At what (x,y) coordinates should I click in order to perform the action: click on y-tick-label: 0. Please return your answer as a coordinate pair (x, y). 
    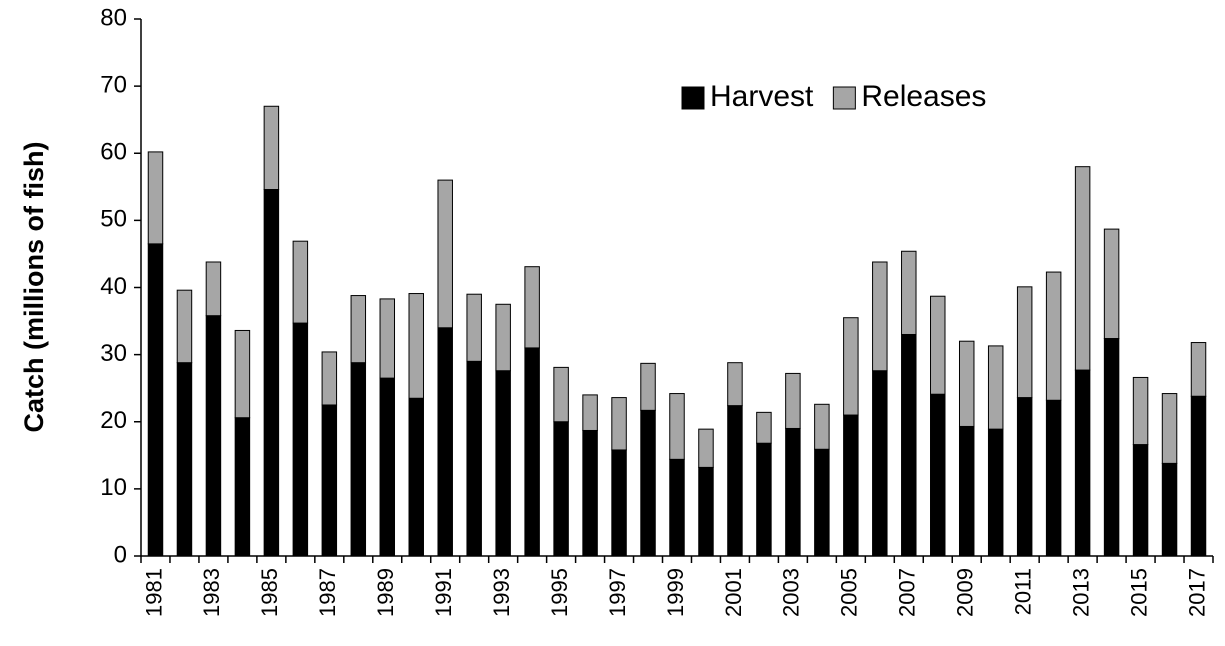
    Looking at the image, I should click on (120, 554).